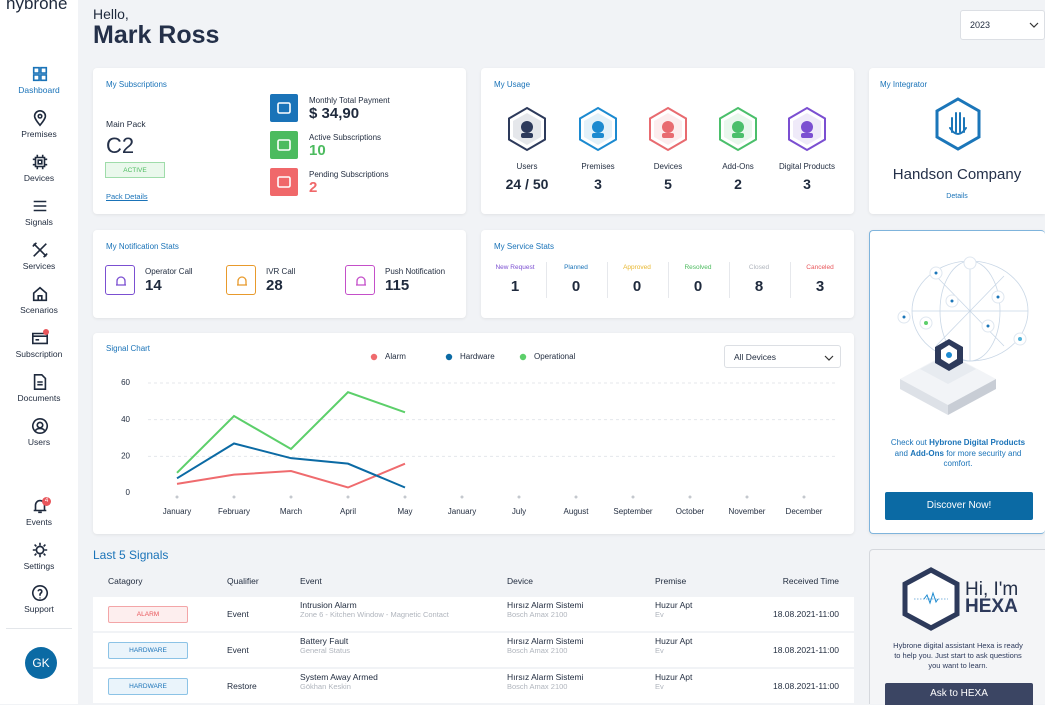  Describe the element at coordinates (782, 356) in the screenshot. I see `device-filter: All Devices` at that location.